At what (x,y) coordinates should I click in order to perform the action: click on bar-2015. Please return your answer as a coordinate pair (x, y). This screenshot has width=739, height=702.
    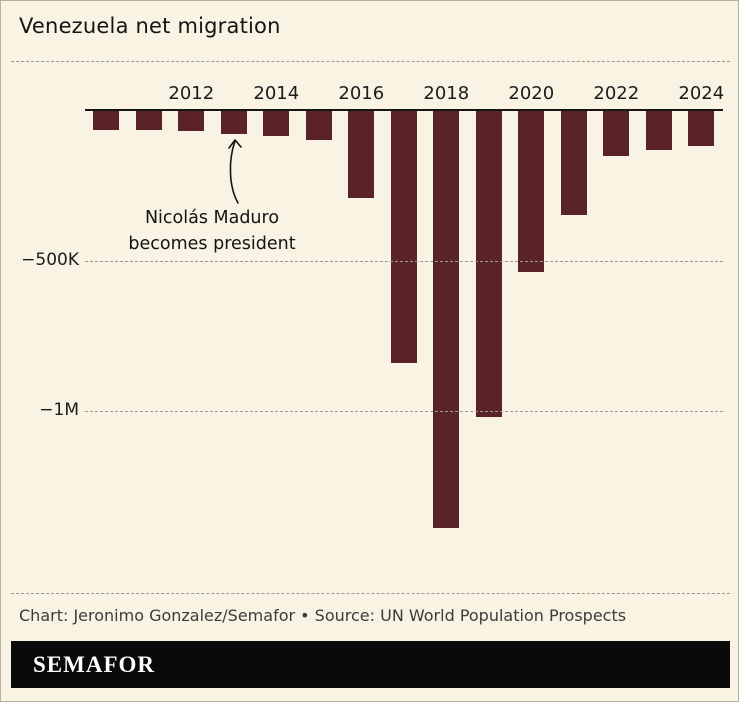
    Looking at the image, I should click on (318, 125).